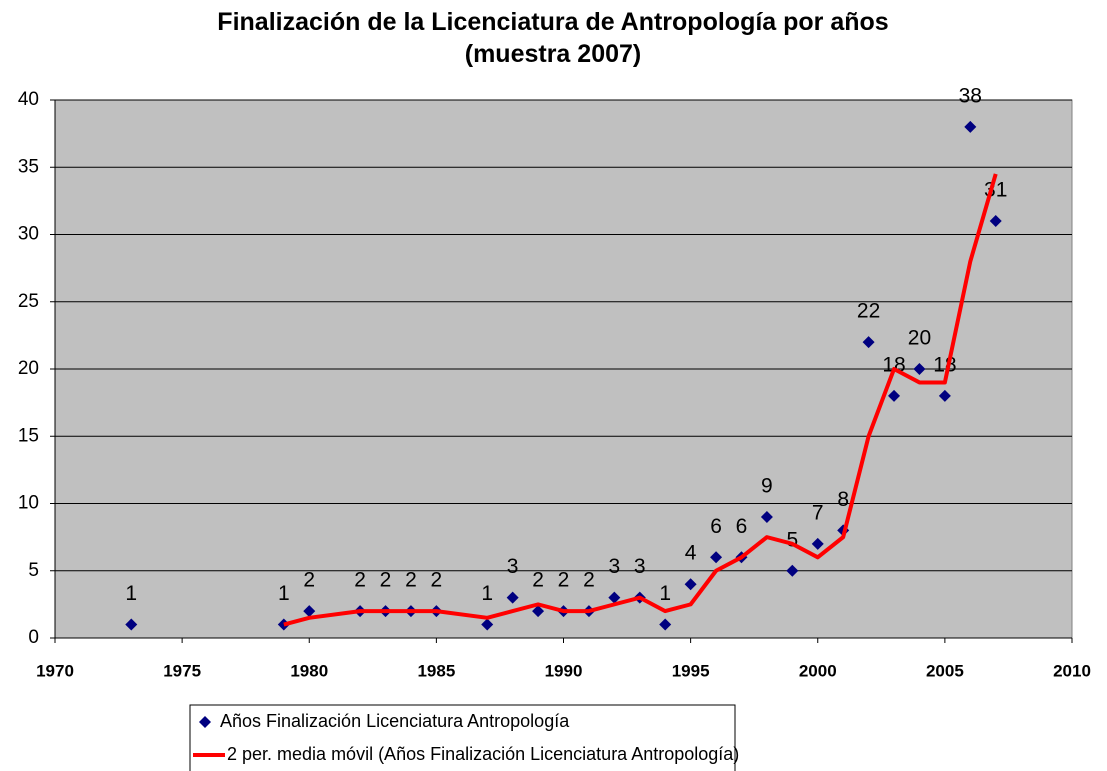 Image resolution: width=1107 pixels, height=771 pixels. I want to click on x-tick-label: 1975, so click(182, 670).